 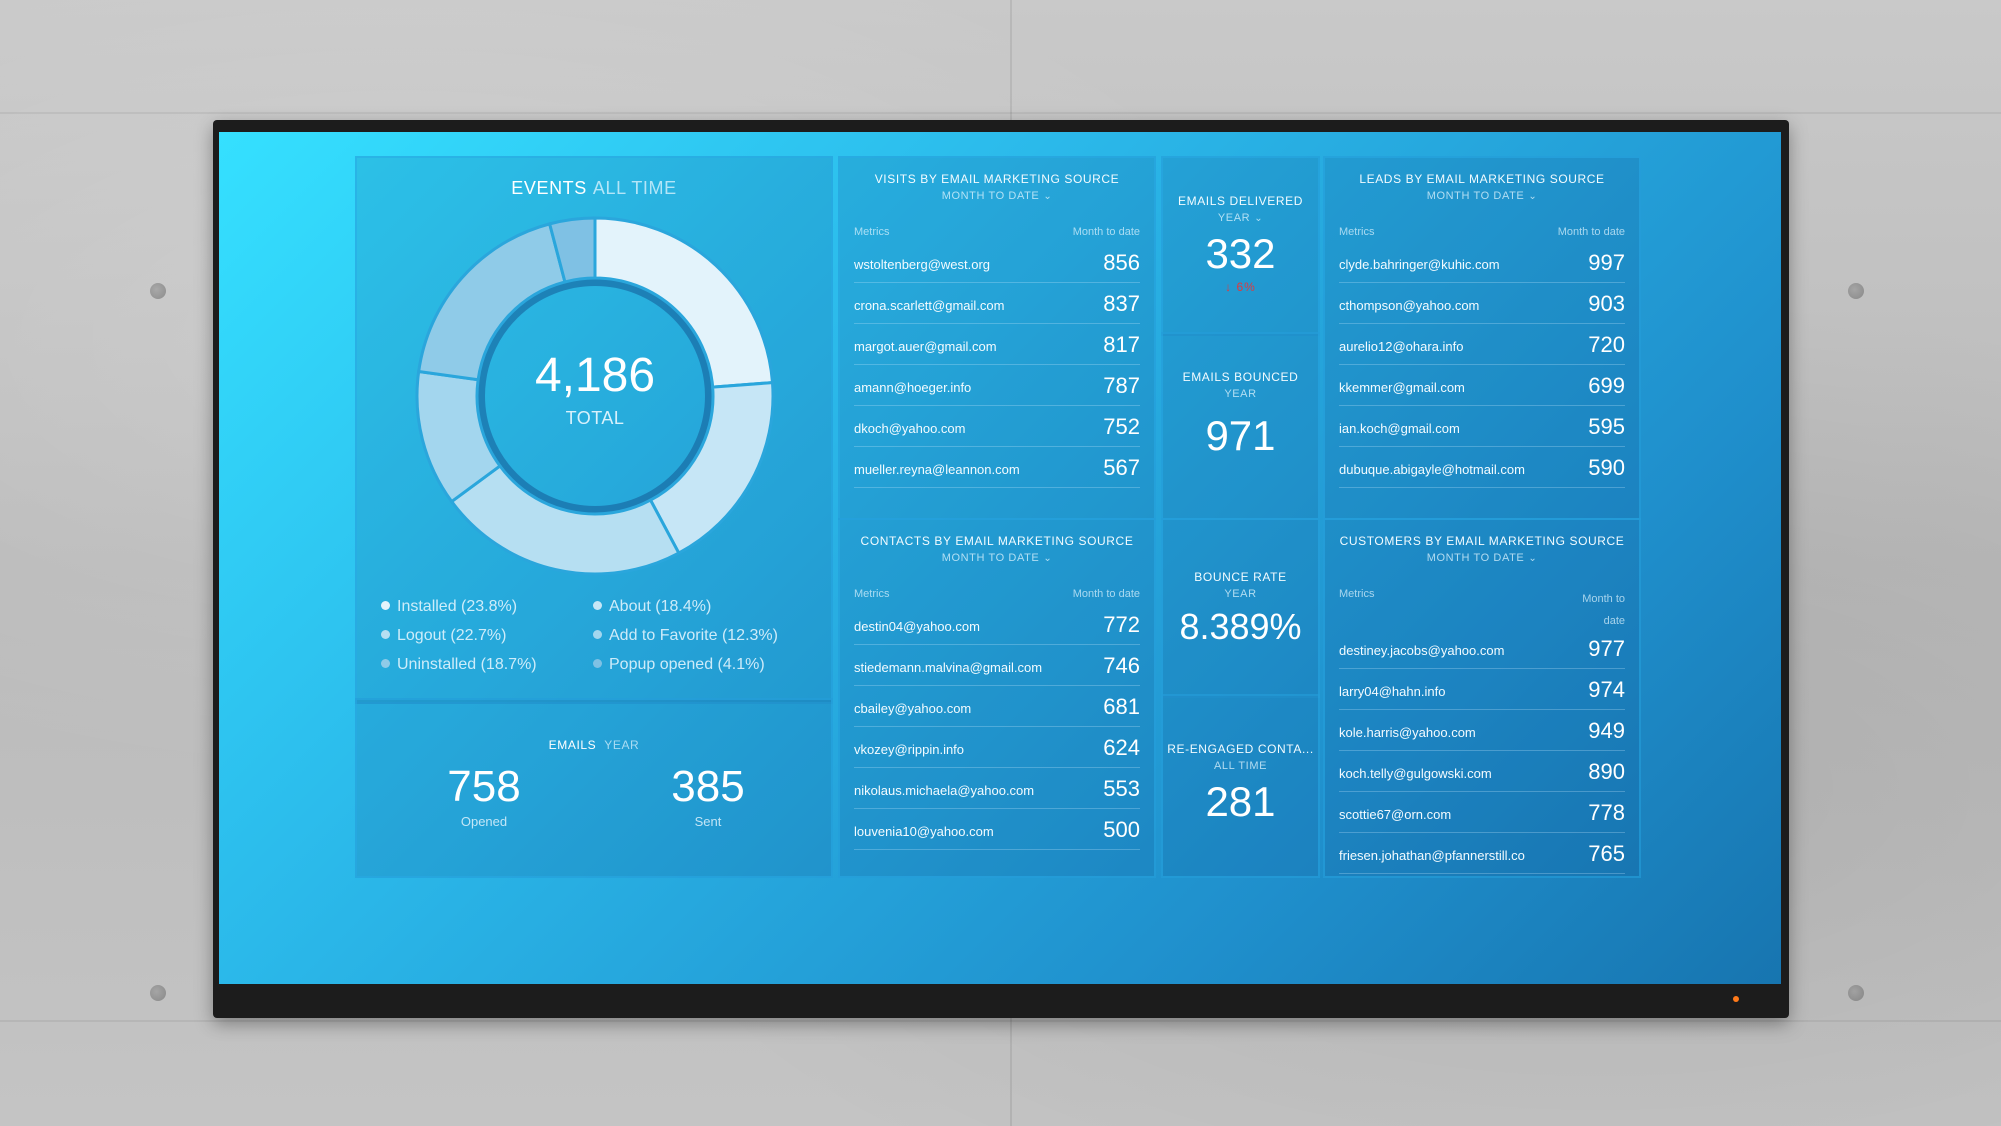 I want to click on legend-item-popup-opened: Popup opened (4.1%), so click(x=679, y=665).